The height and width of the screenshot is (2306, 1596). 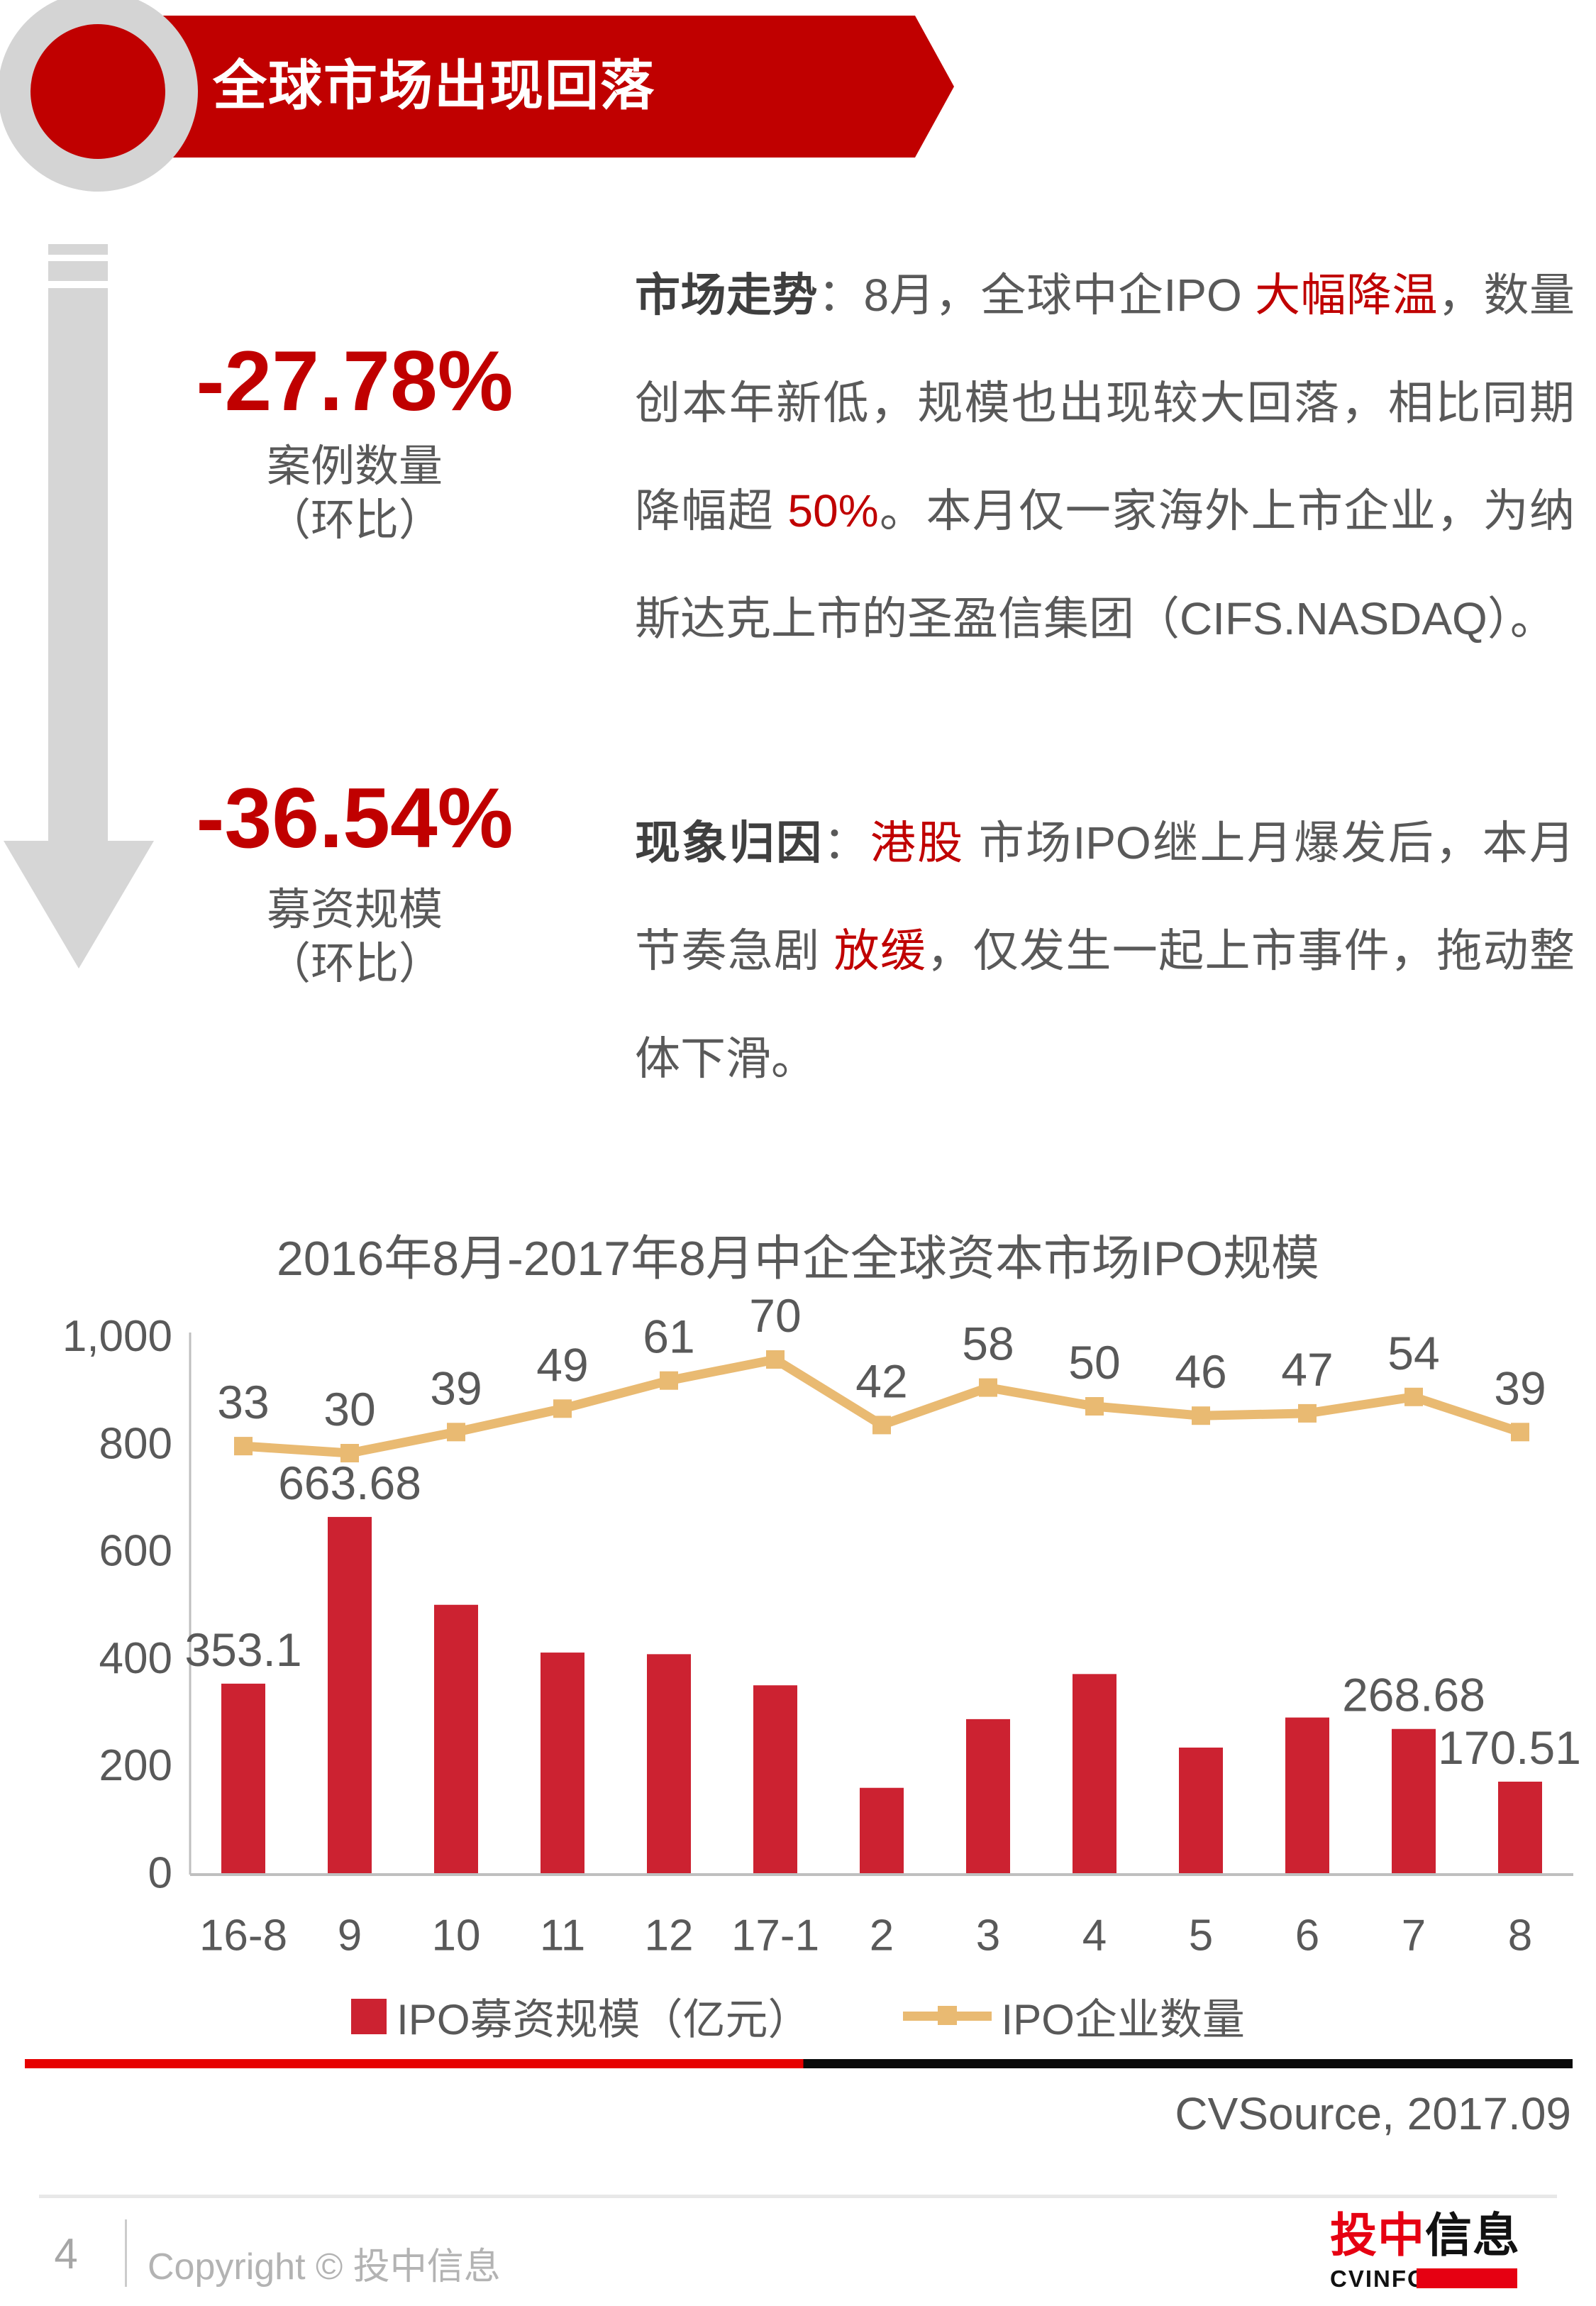 I want to click on x-category-label: 10, so click(x=457, y=1935).